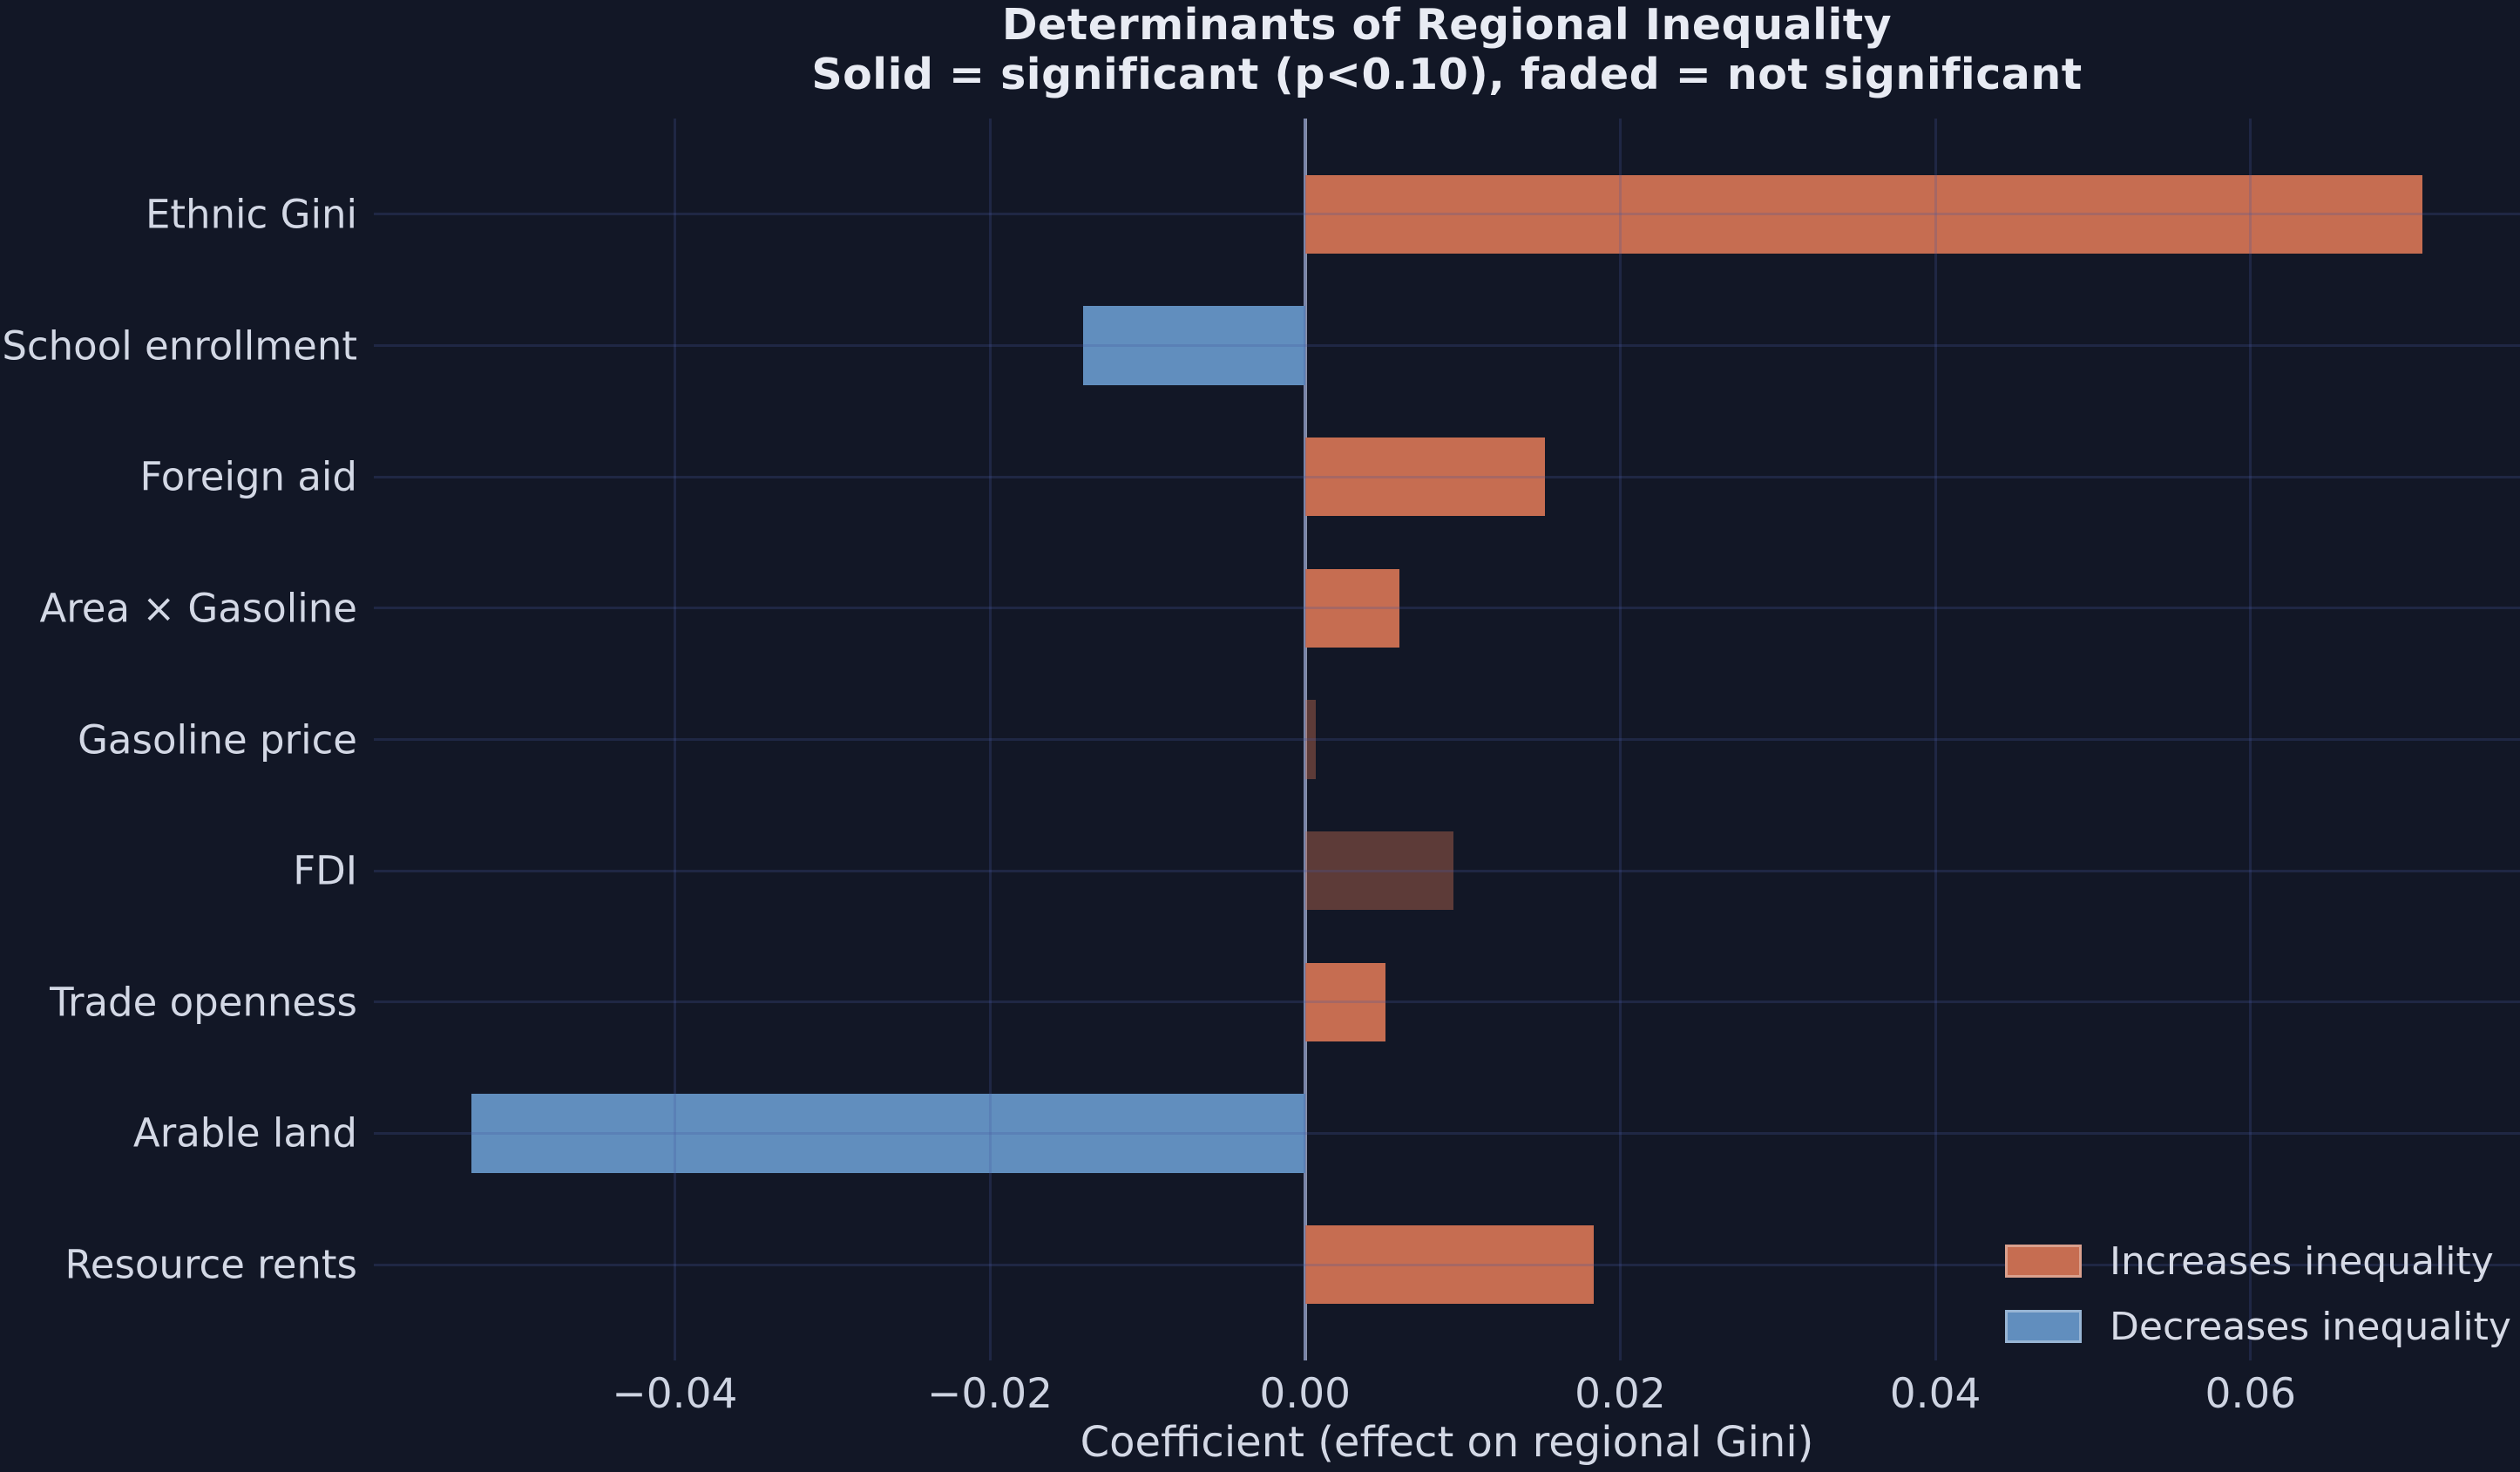  I want to click on legend-entry-increases: Increases inequality, so click(2258, 1261).